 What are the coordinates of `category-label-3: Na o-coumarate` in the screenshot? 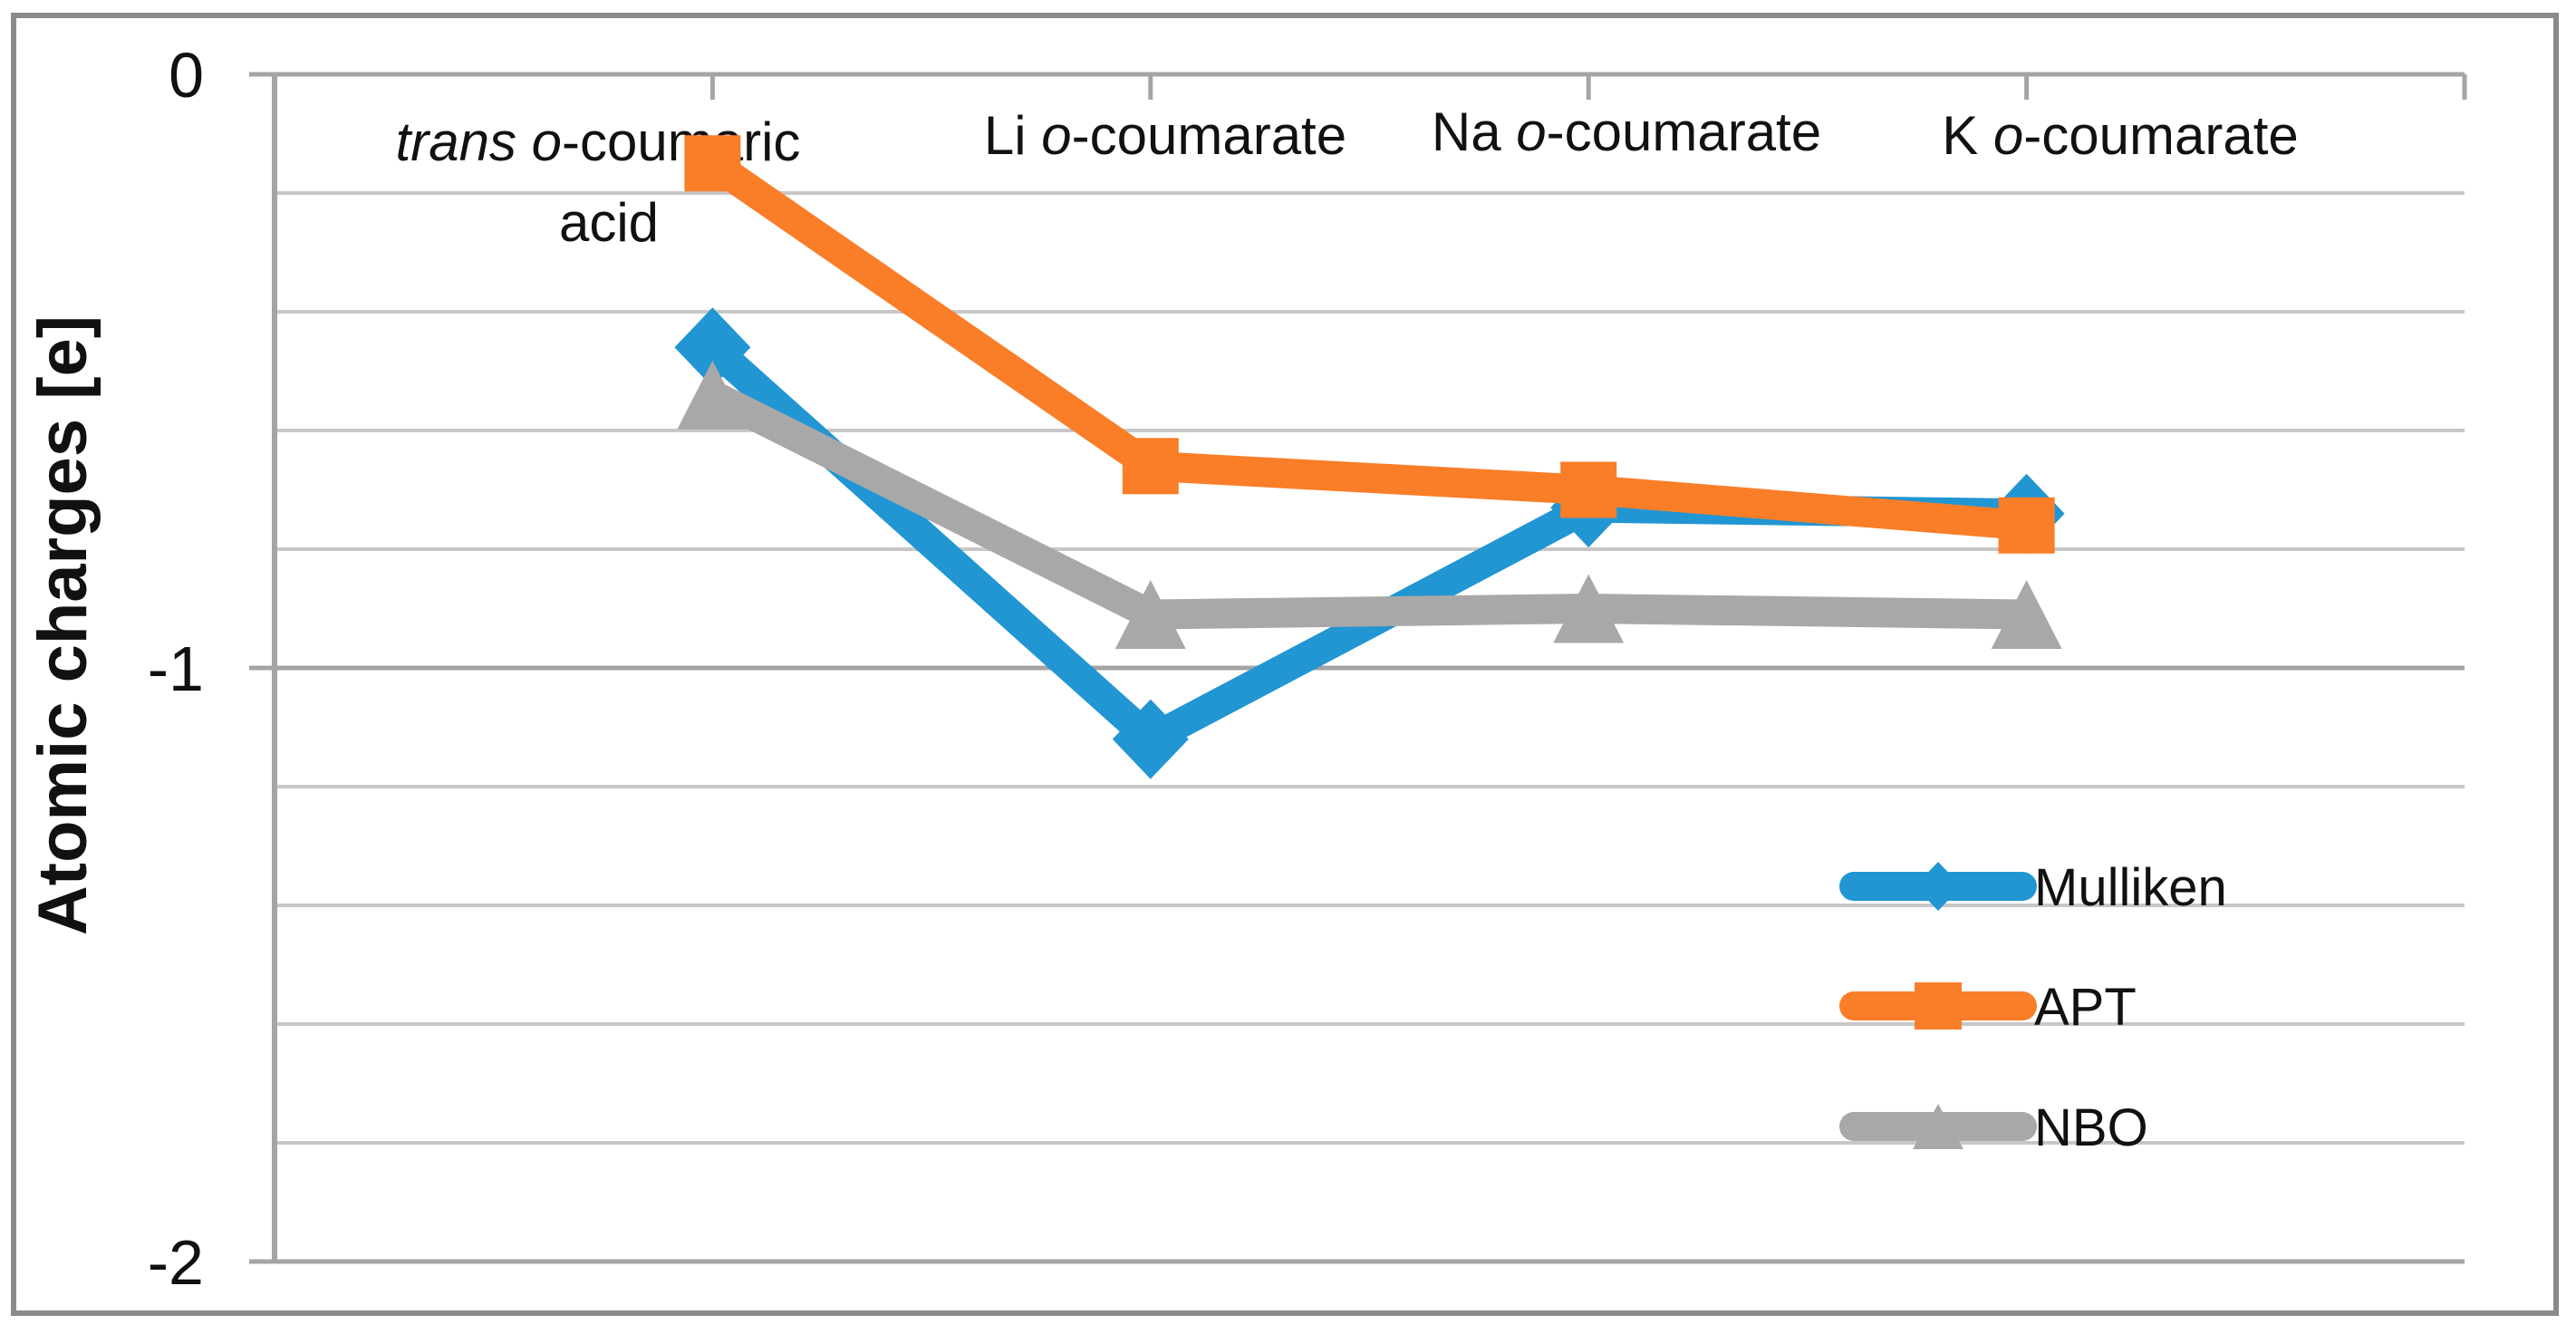 It's located at (1626, 132).